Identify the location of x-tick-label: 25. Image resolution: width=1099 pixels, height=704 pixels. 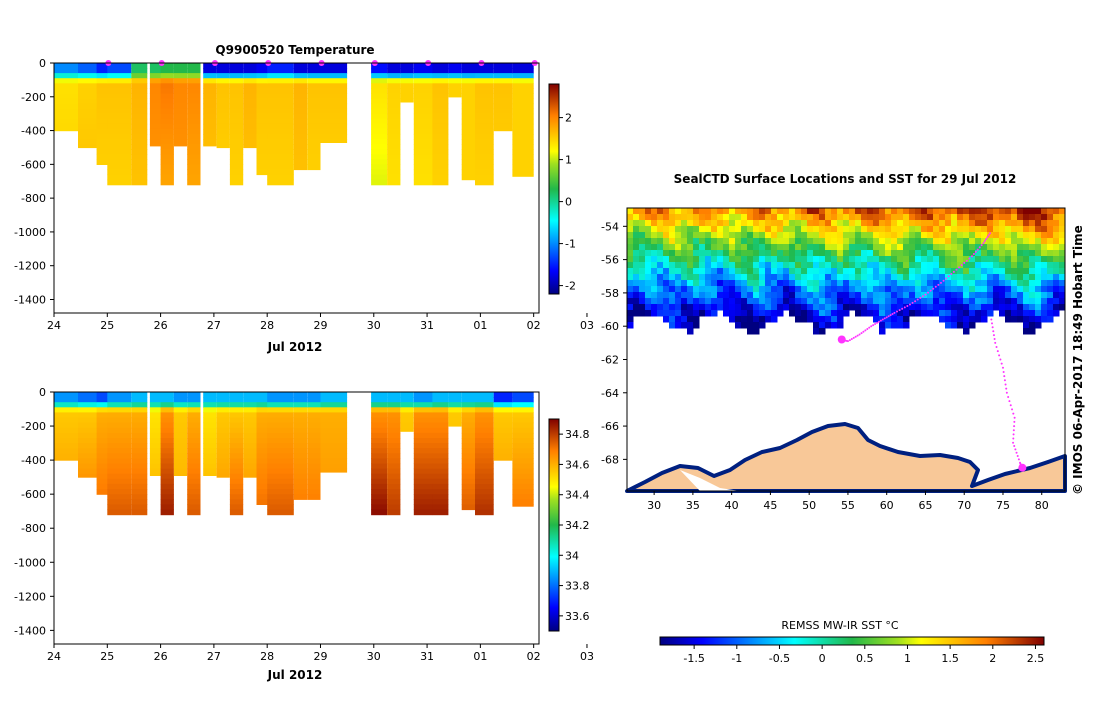
(107, 325).